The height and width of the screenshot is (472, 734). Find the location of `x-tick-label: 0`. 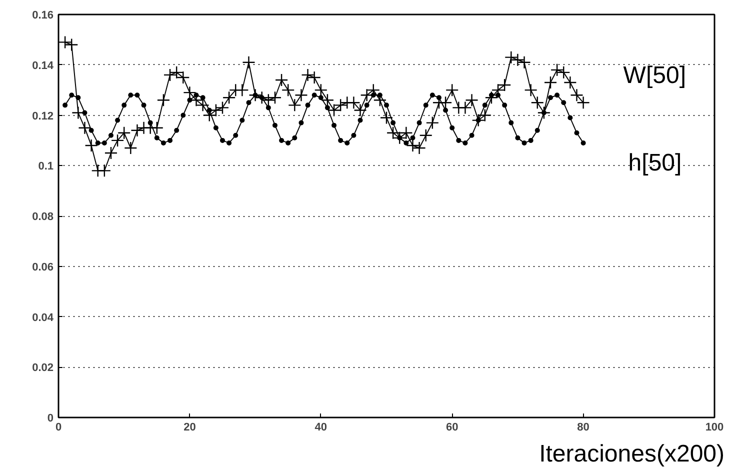

x-tick-label: 0 is located at coordinates (58, 428).